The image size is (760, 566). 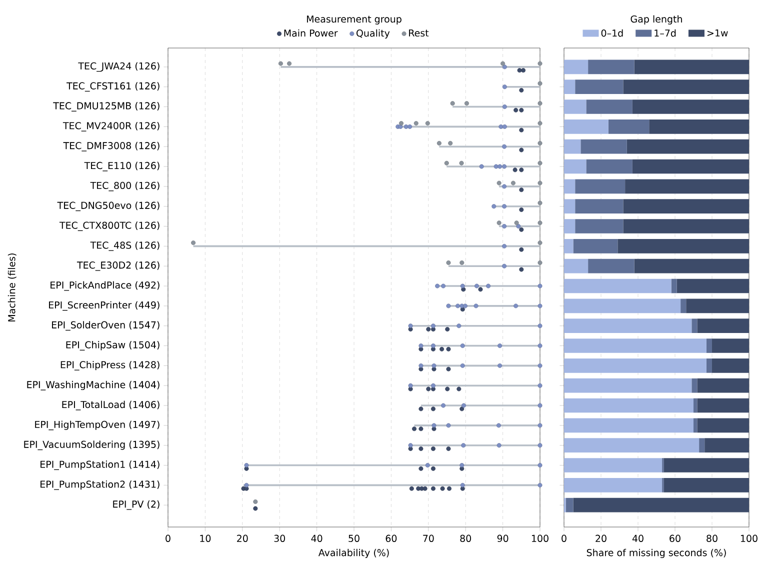 What do you see at coordinates (125, 246) in the screenshot?
I see `y-tick-label: TEC_48S (126)` at bounding box center [125, 246].